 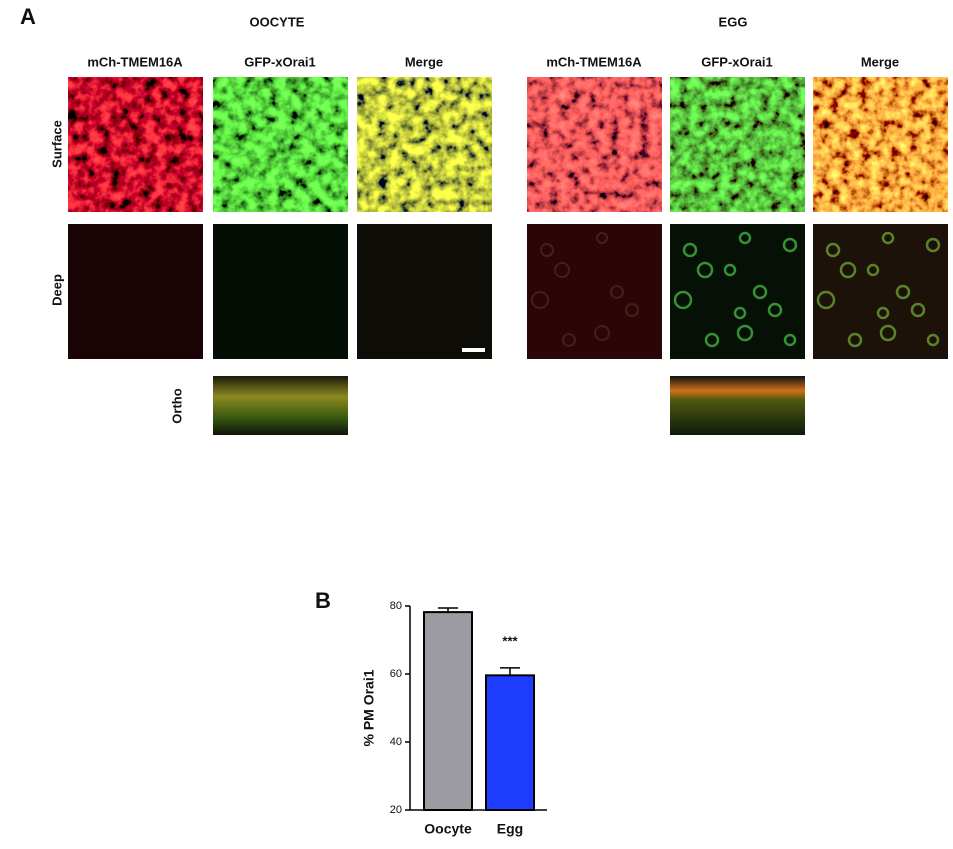 I want to click on y-tick-label: 40, so click(x=396, y=742).